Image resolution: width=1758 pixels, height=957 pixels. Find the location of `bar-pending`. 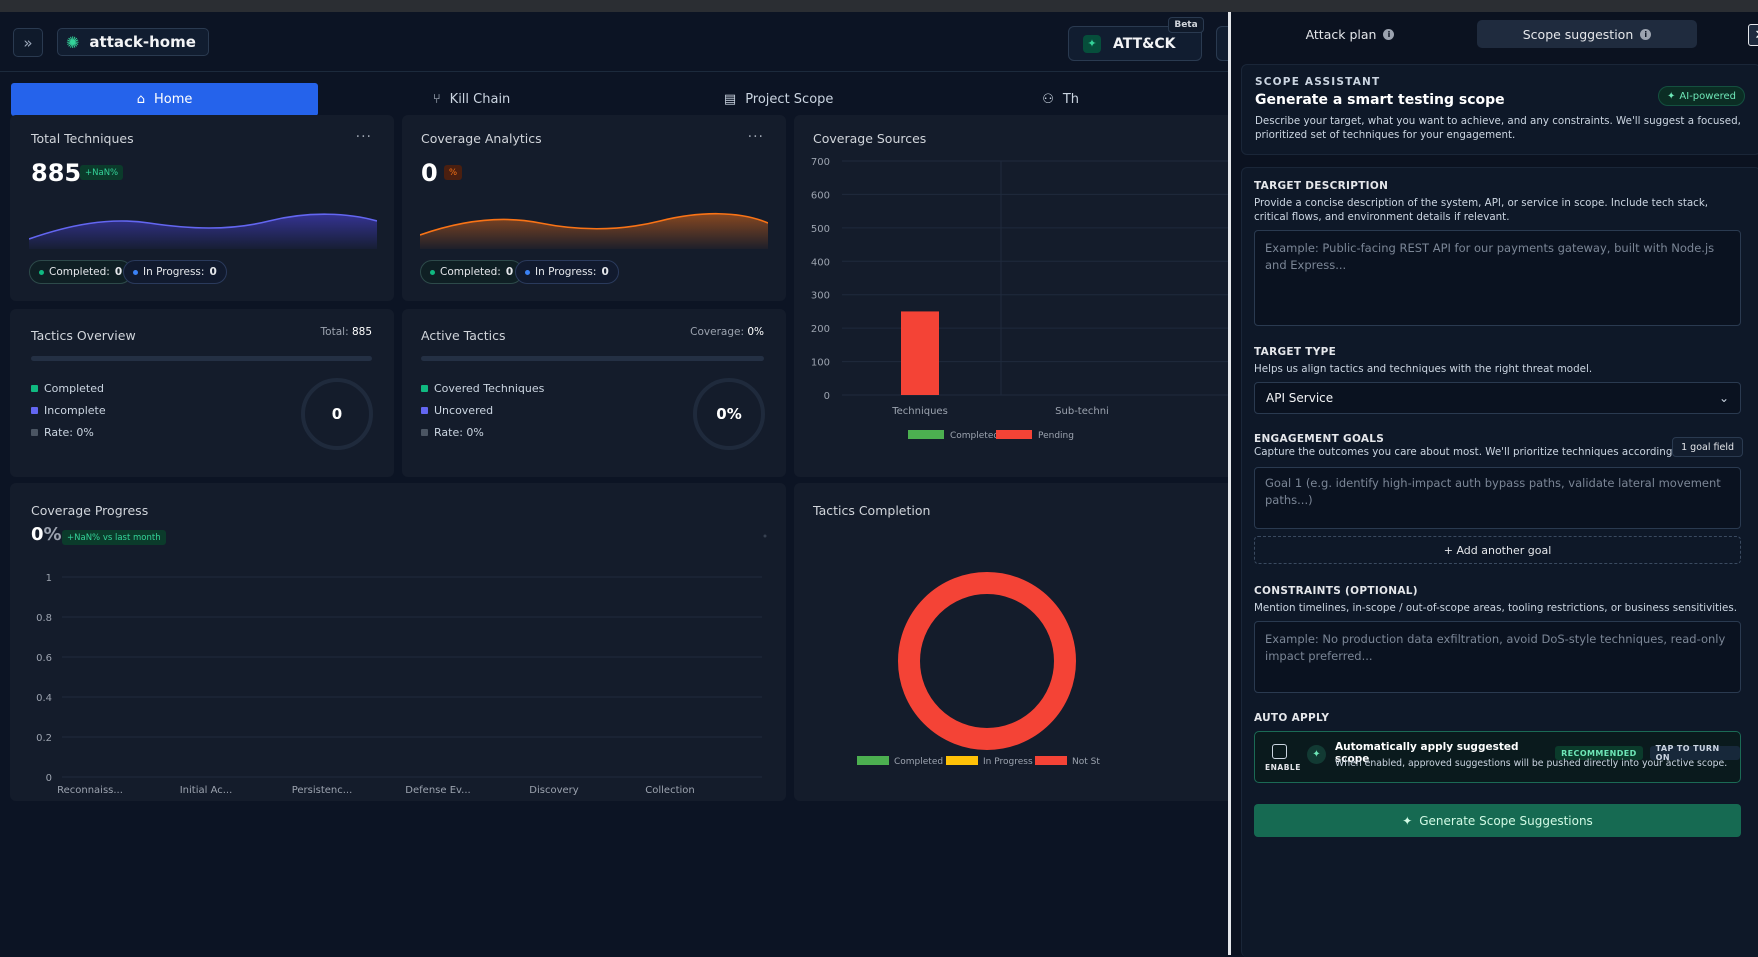

bar-pending is located at coordinates (920, 353).